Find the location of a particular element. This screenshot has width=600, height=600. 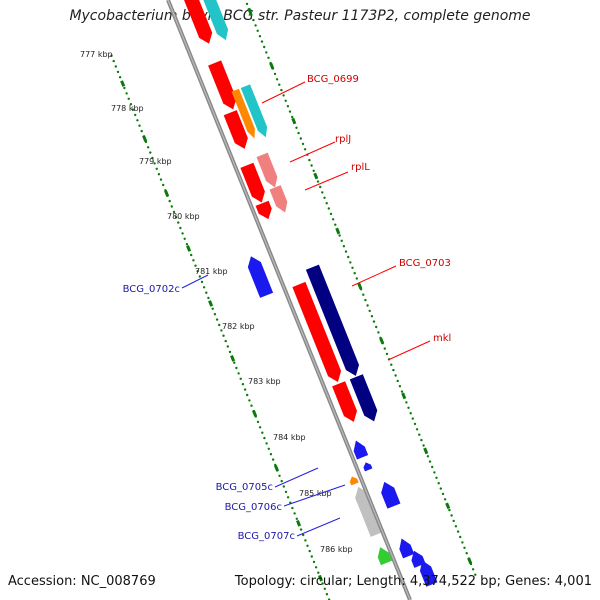

gene-label: BCG_0699 is located at coordinates (333, 79).